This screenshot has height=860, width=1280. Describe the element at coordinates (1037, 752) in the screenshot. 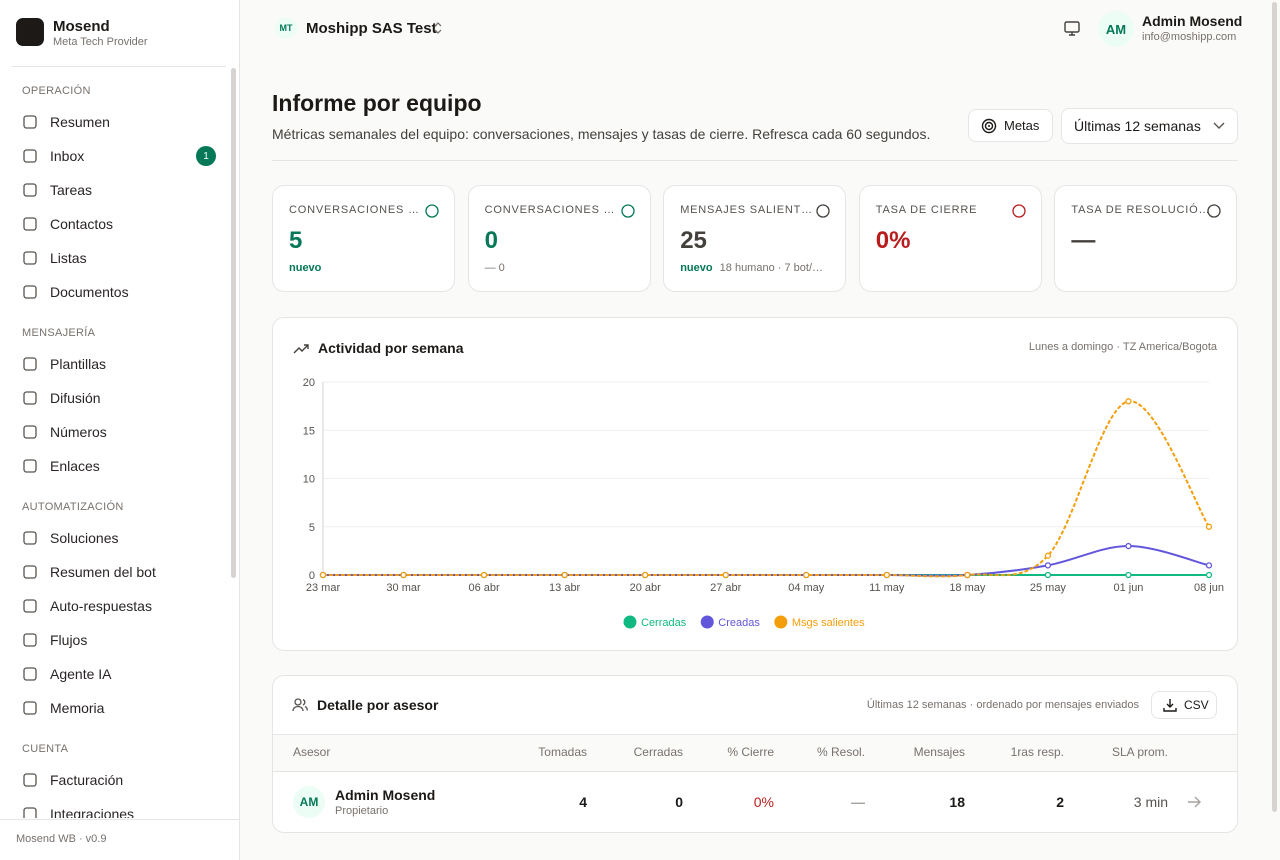

I see `column-header: 1ras resp.` at that location.